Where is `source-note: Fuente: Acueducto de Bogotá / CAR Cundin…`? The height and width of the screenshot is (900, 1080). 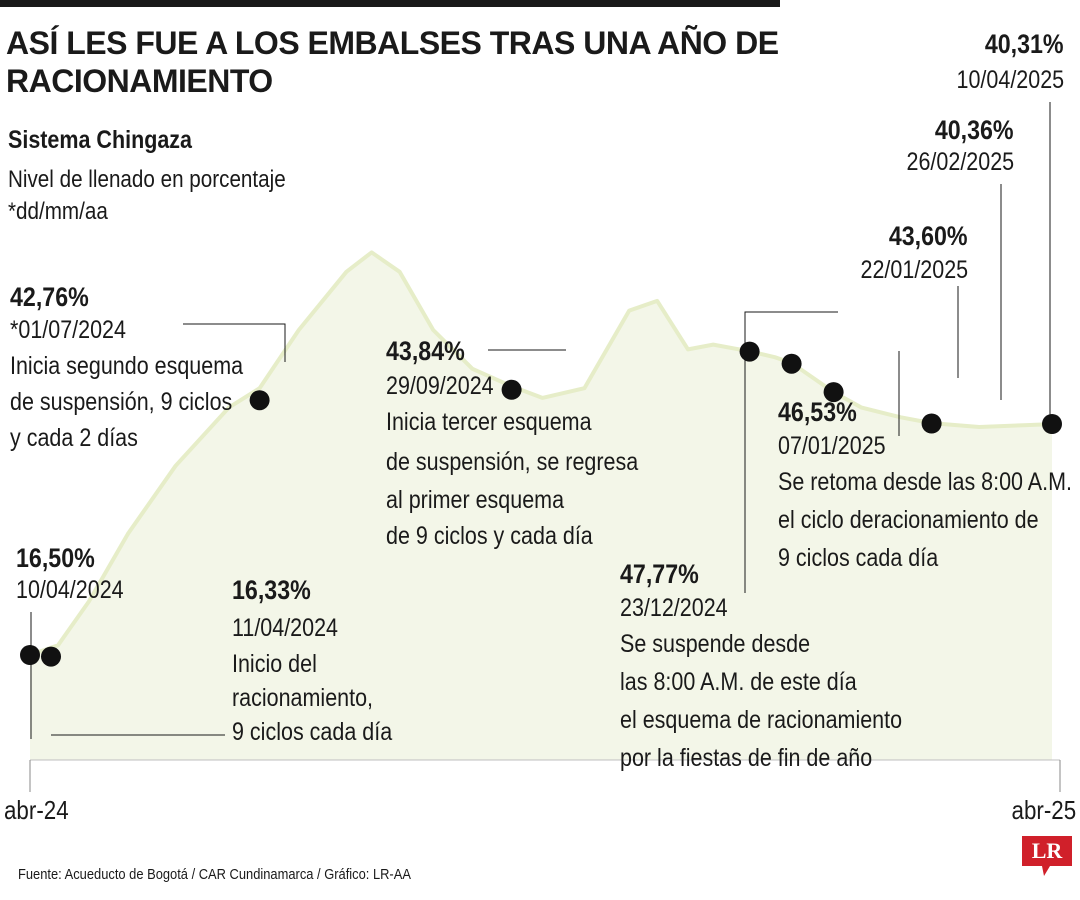 source-note: Fuente: Acueducto de Bogotá / CAR Cundin… is located at coordinates (214, 874).